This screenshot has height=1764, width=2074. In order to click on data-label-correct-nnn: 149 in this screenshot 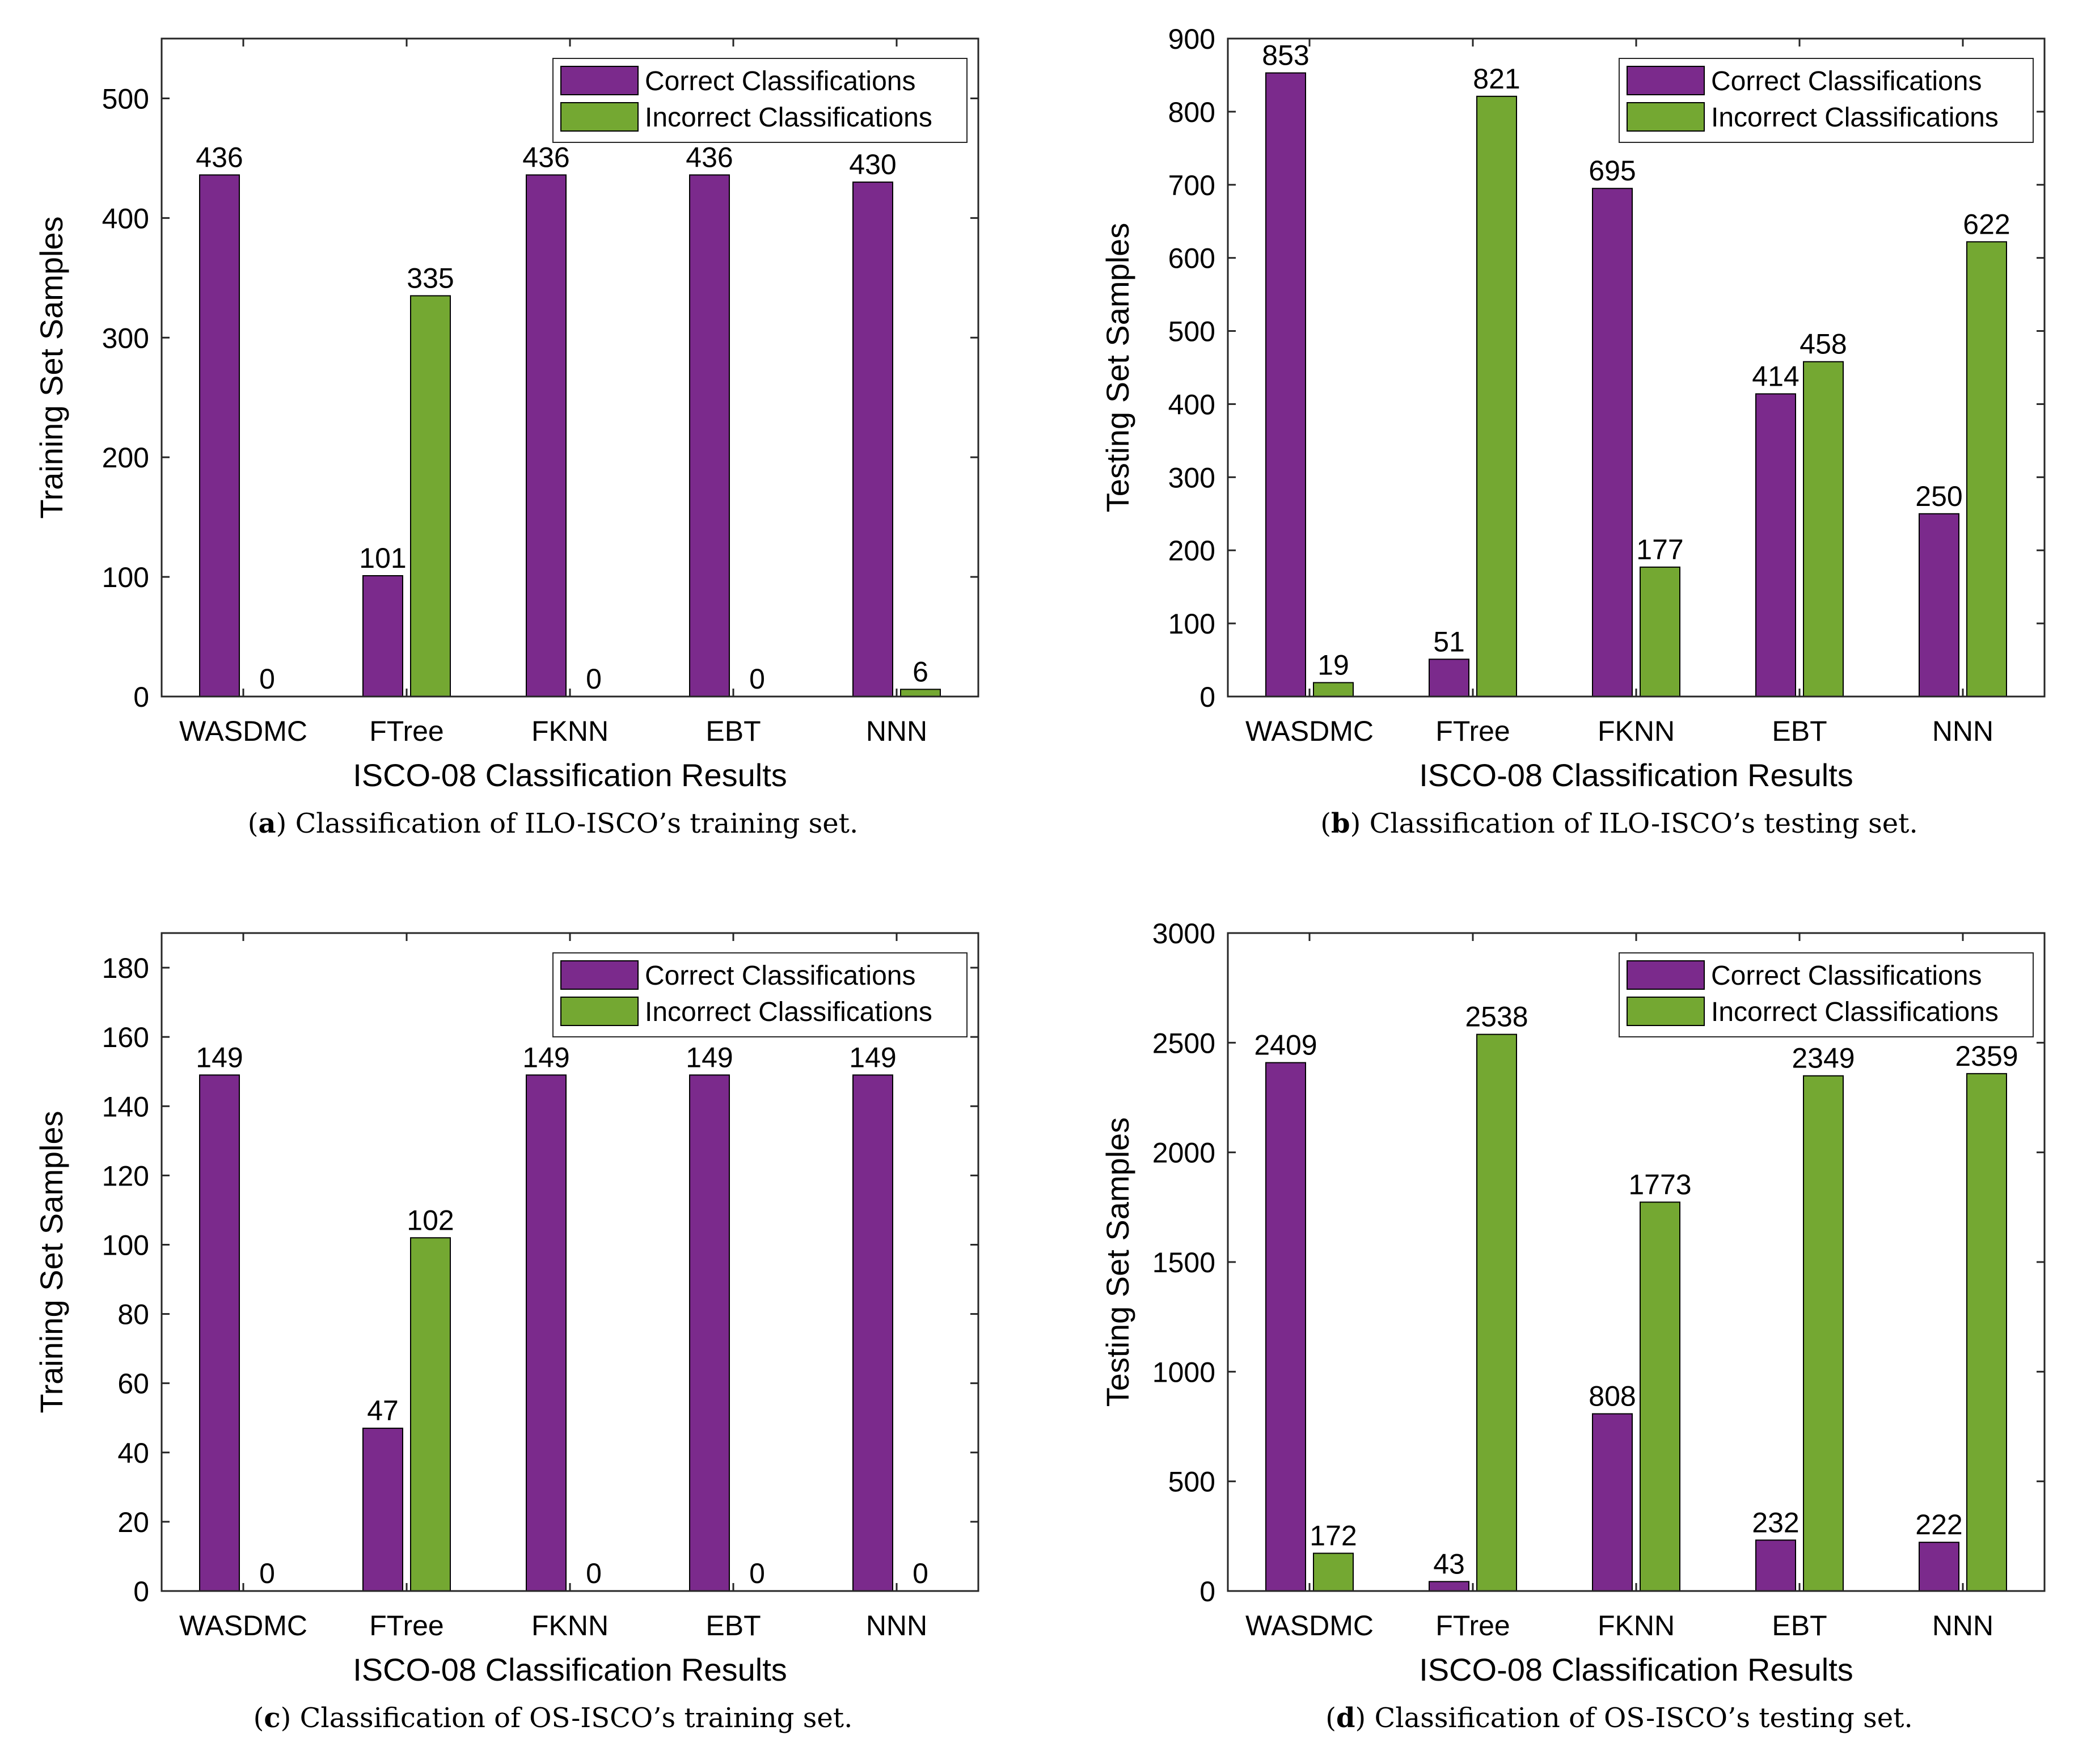, I will do `click(873, 1057)`.